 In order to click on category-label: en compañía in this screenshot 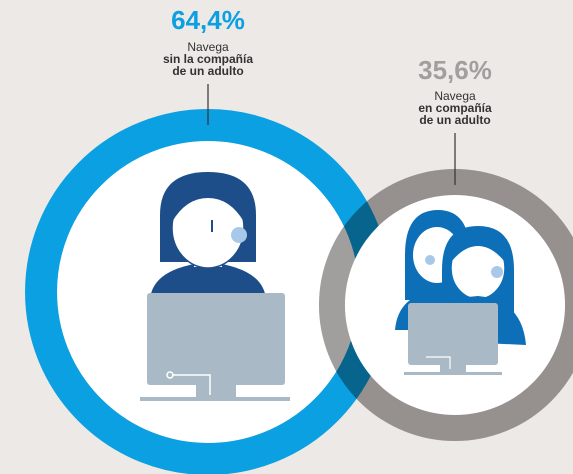, I will do `click(455, 108)`.